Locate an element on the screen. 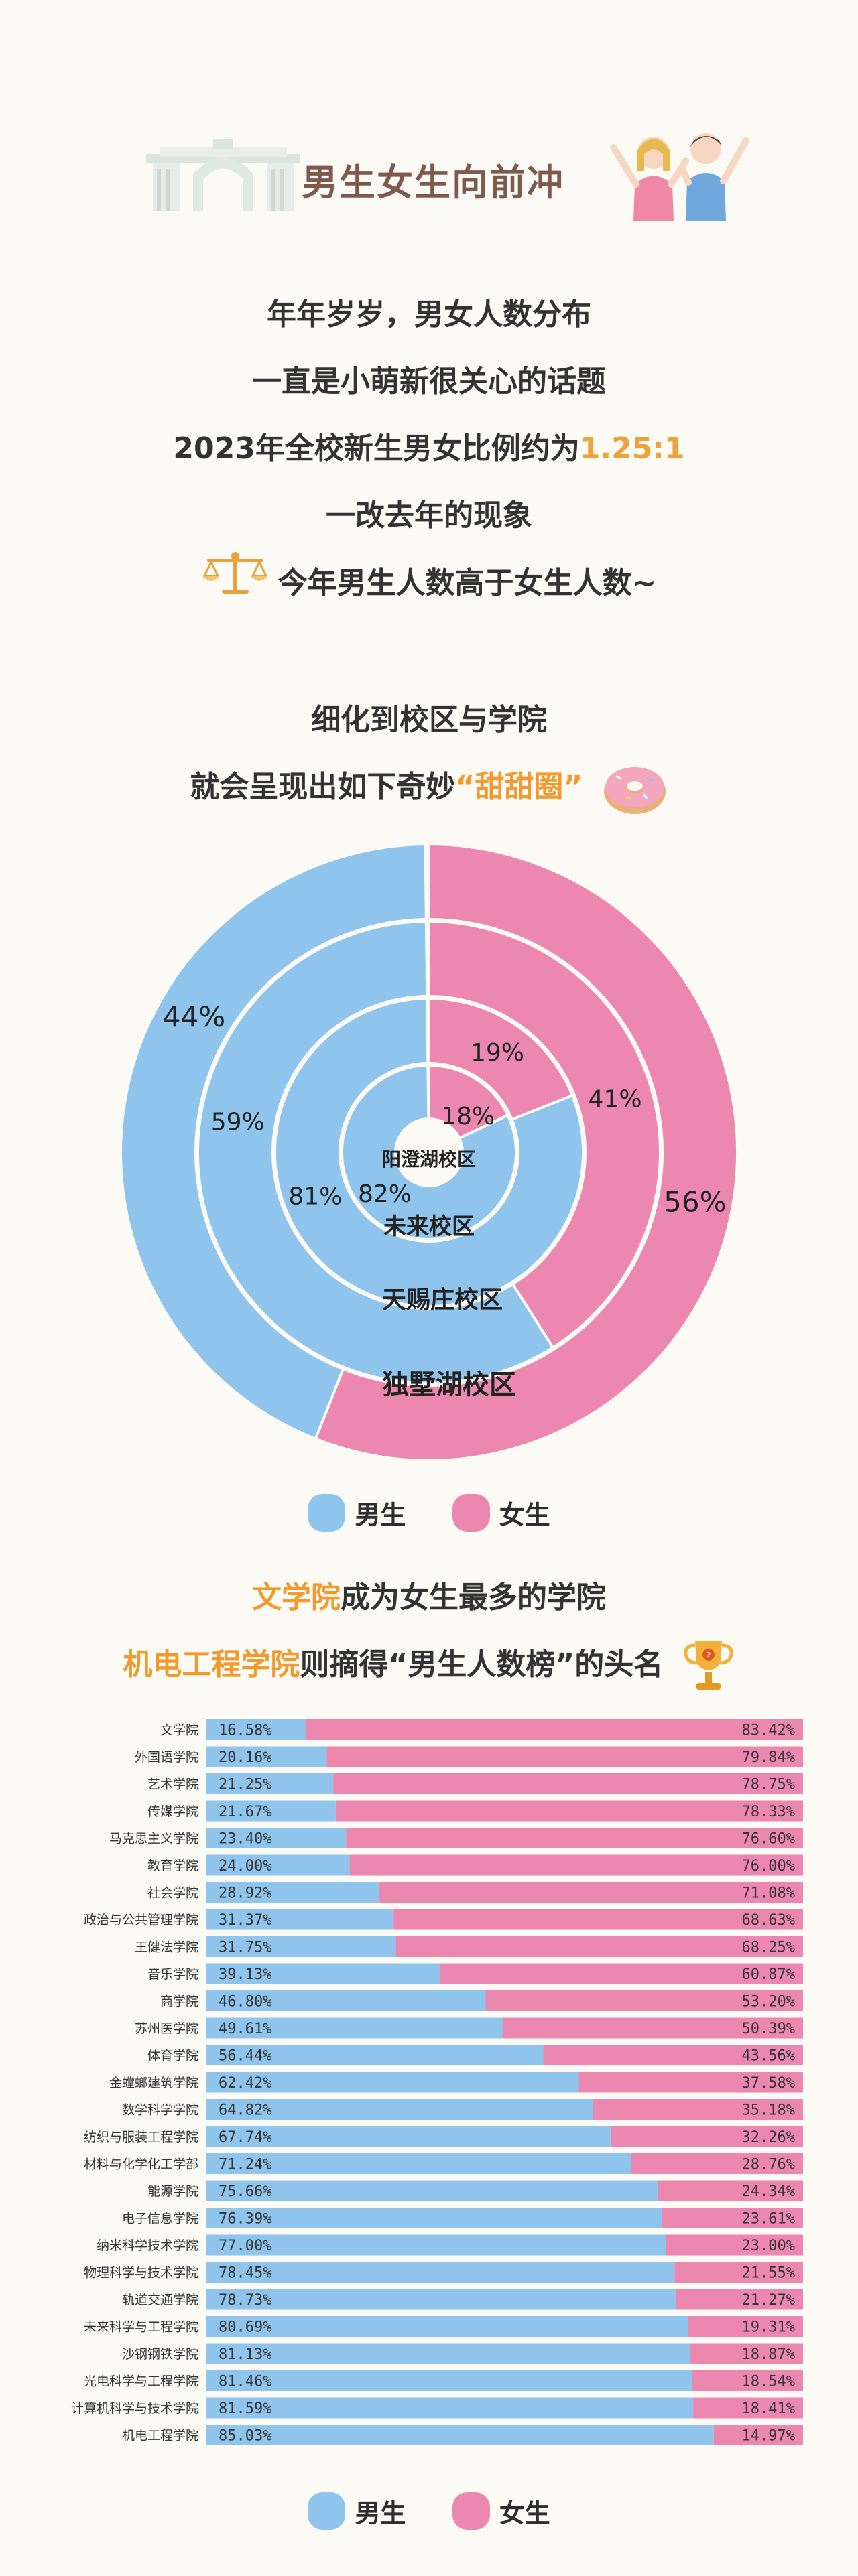  page-title: 男生女生向前冲 is located at coordinates (433, 182).